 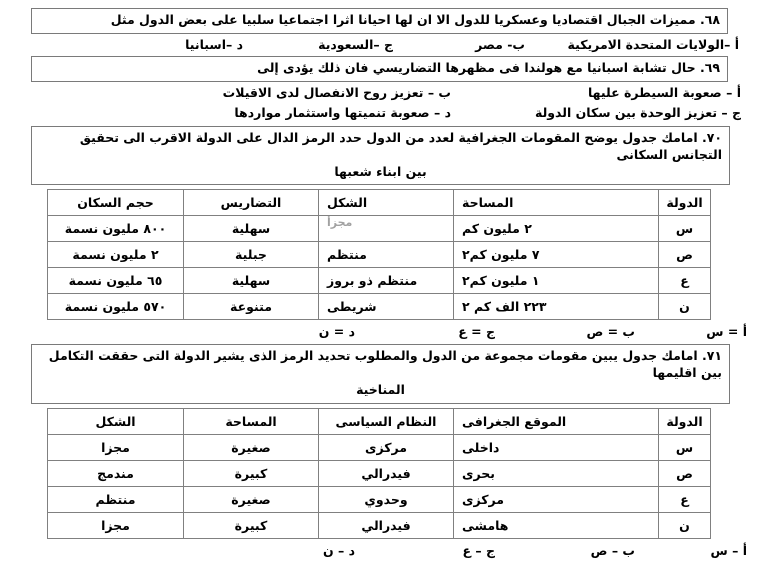 I want to click on table-row: س ٢ مليون كم مجزأ سهلية ٨٠٠ مليون نسمة, so click(x=379, y=229).